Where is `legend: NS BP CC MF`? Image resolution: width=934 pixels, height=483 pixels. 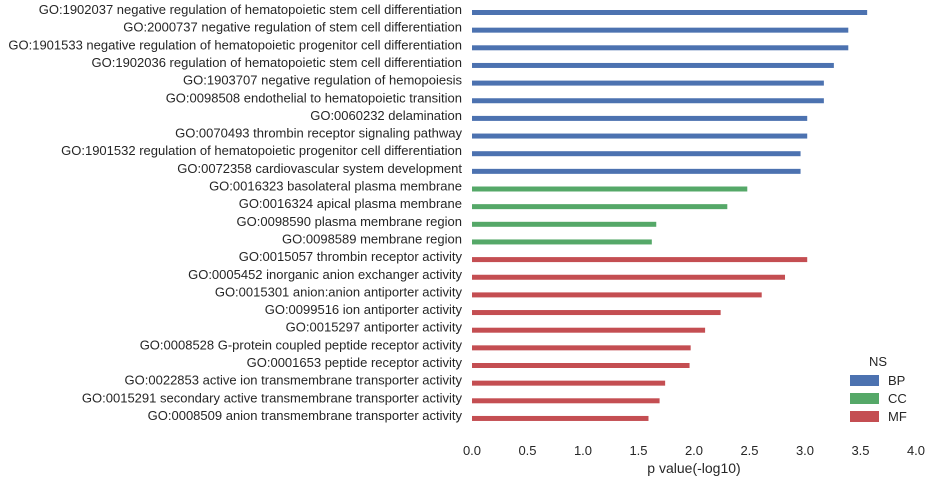
legend: NS BP CC MF is located at coordinates (878, 389).